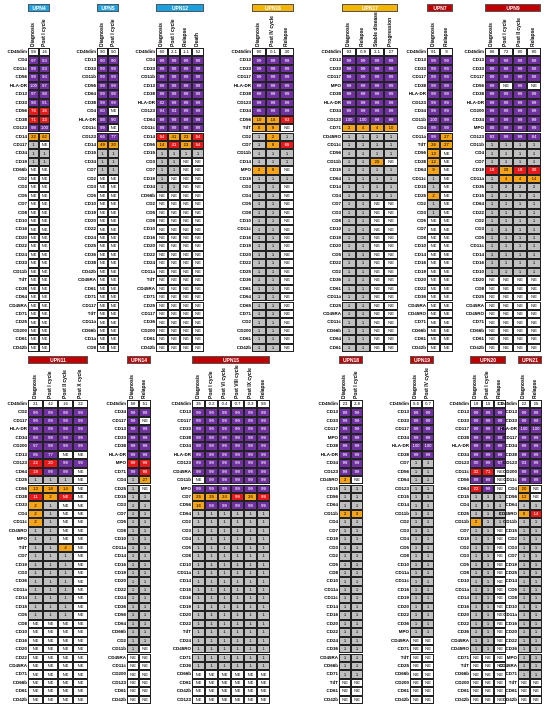 The height and width of the screenshot is (708, 550). Describe the element at coordinates (39, 8) in the screenshot. I see `patient-id-badge: UPN4` at that location.